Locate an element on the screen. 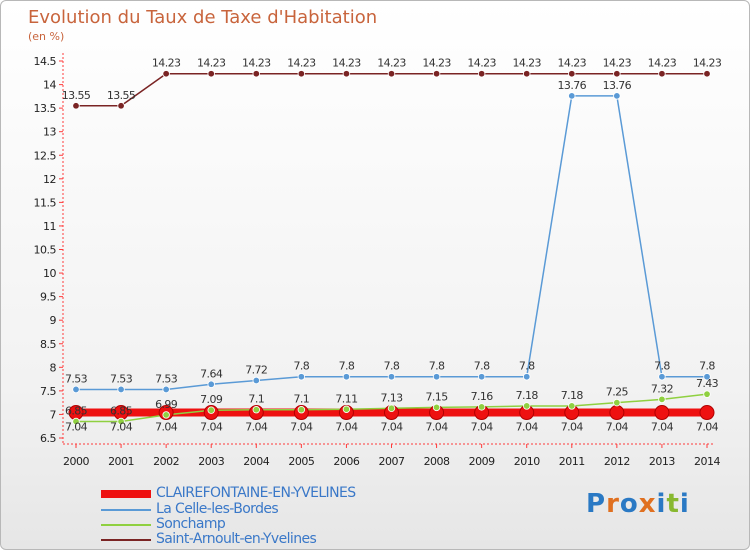  x-tick-label: 2004 is located at coordinates (256, 461).